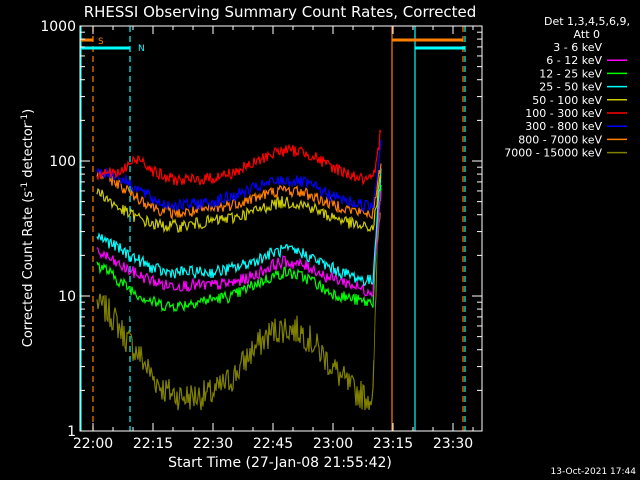 The height and width of the screenshot is (480, 640). What do you see at coordinates (563, 113) in the screenshot?
I see `legend-label: 100 - 300 keV` at bounding box center [563, 113].